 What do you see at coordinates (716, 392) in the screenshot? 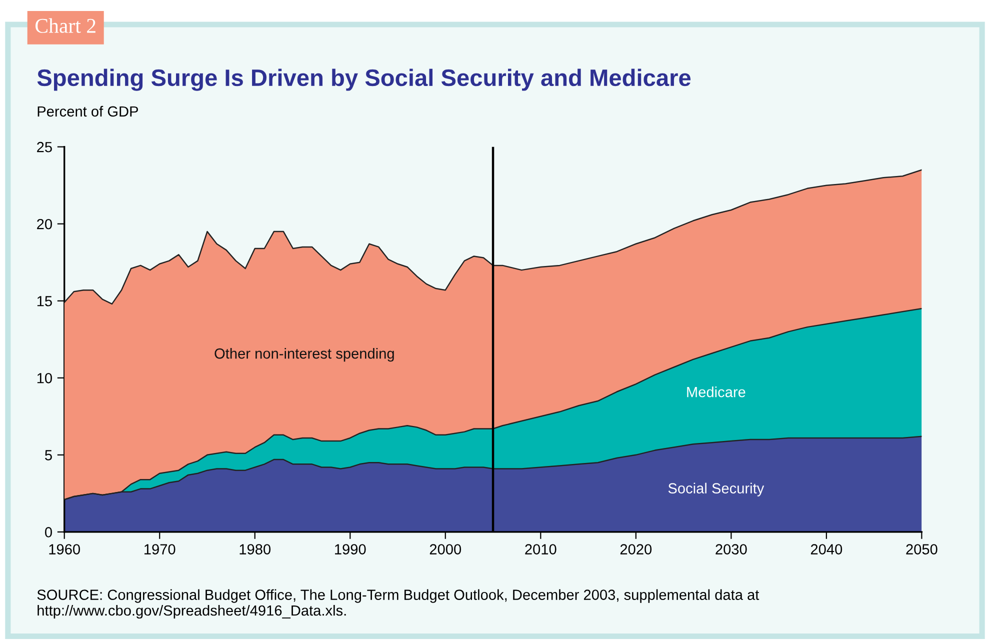
I see `series-label: Medicare` at bounding box center [716, 392].